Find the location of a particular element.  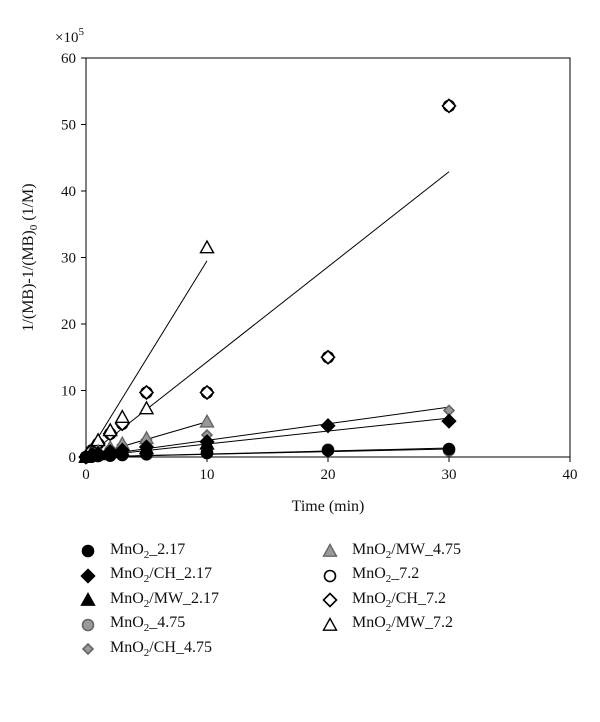

y-multiplier-label: ×10⁵ is located at coordinates (69, 36).